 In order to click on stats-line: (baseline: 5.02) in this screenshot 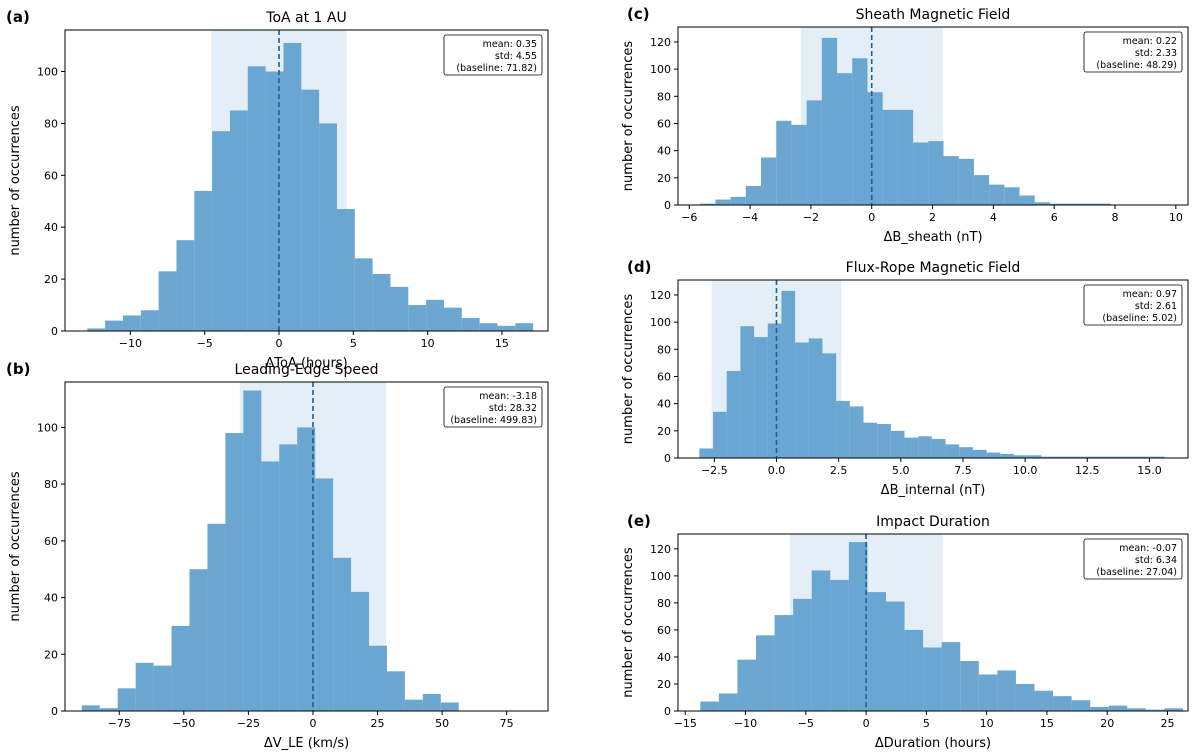, I will do `click(1139, 318)`.